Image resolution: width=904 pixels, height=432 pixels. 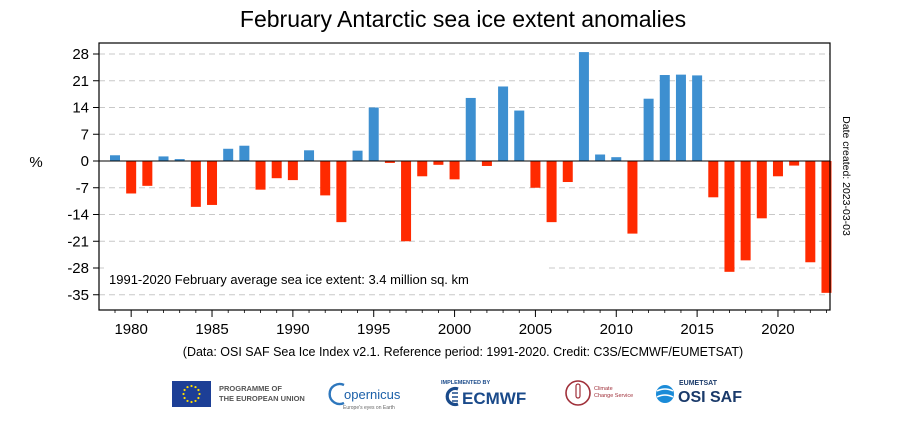 I want to click on bar-2016, so click(x=713, y=179).